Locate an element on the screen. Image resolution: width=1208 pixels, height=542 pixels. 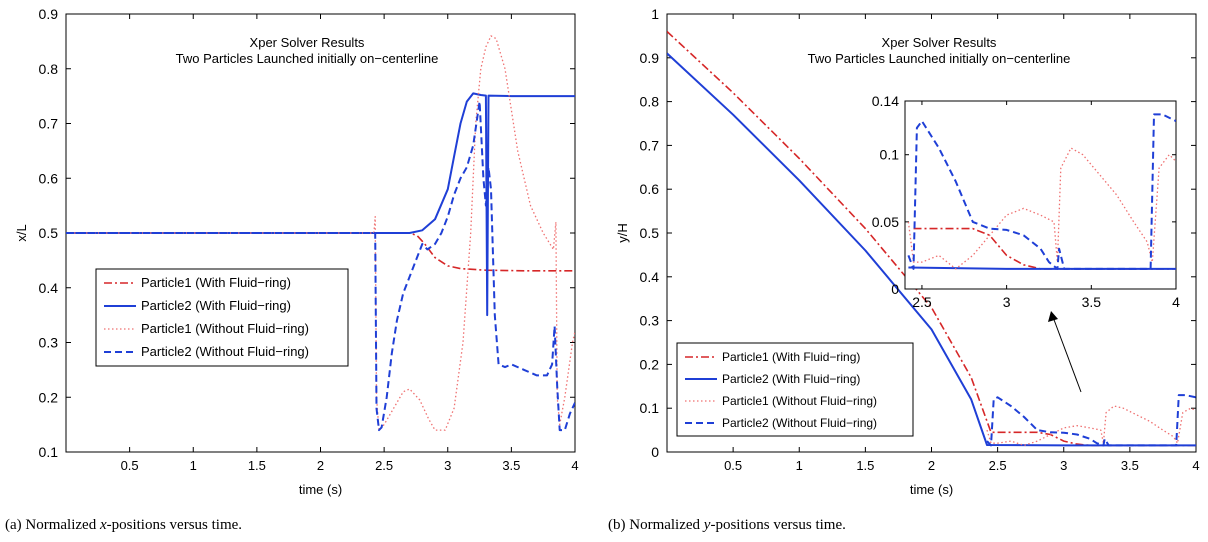
y-tick-label: 1 is located at coordinates (655, 14).